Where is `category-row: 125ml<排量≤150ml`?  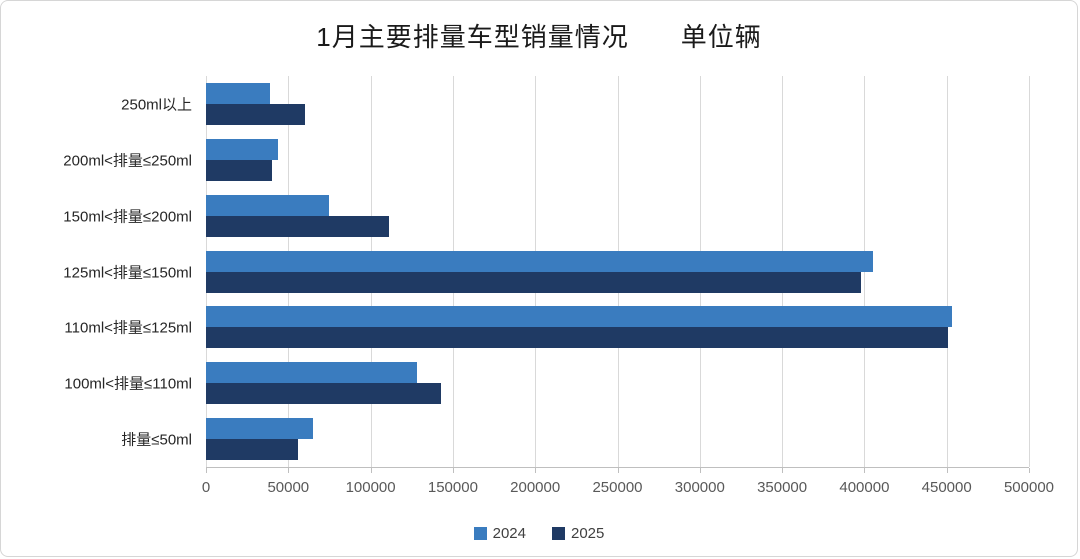
category-row: 125ml<排量≤150ml is located at coordinates (546, 272).